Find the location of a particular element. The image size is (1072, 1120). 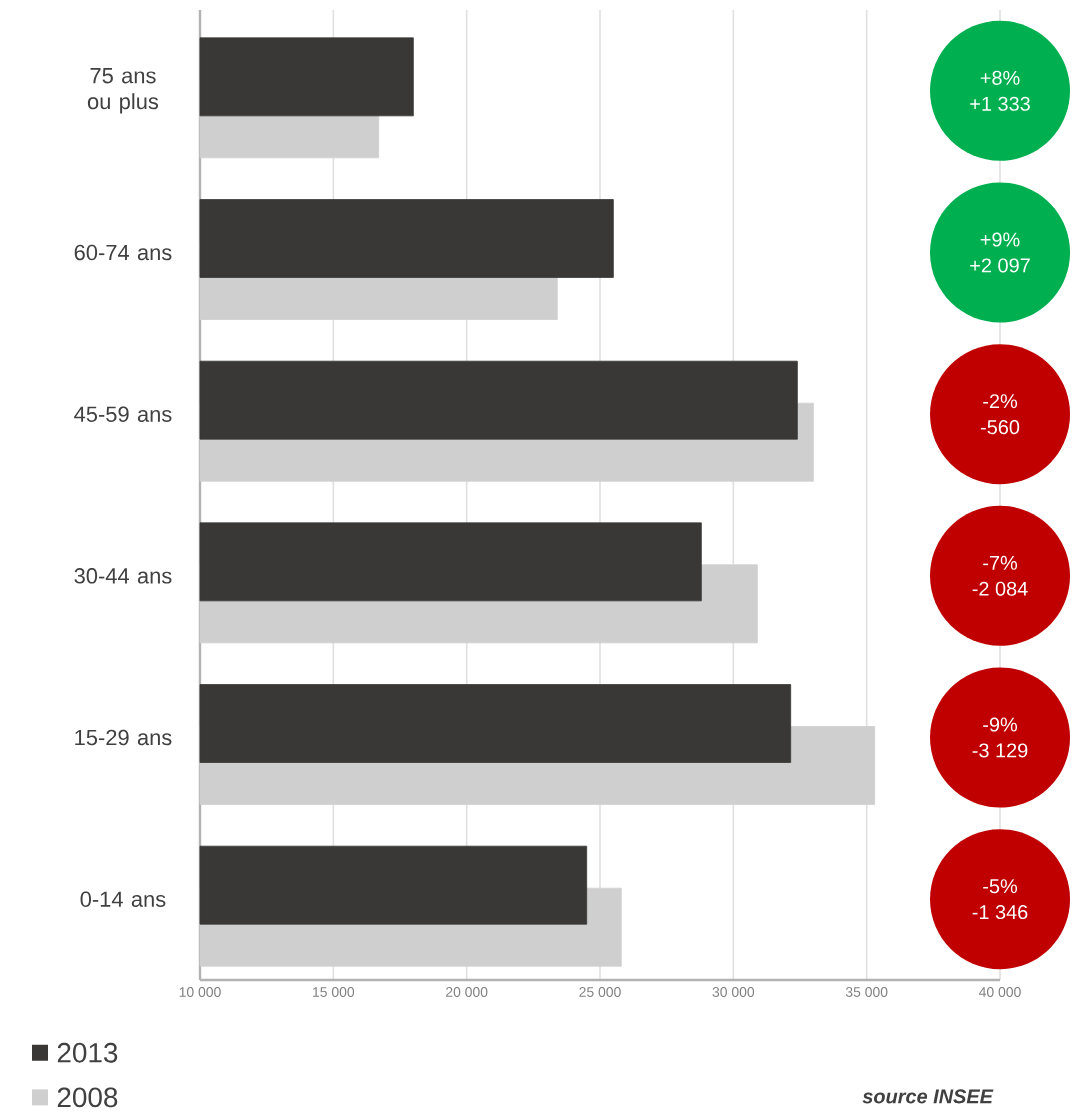

annotation: -1 346 is located at coordinates (1000, 912).